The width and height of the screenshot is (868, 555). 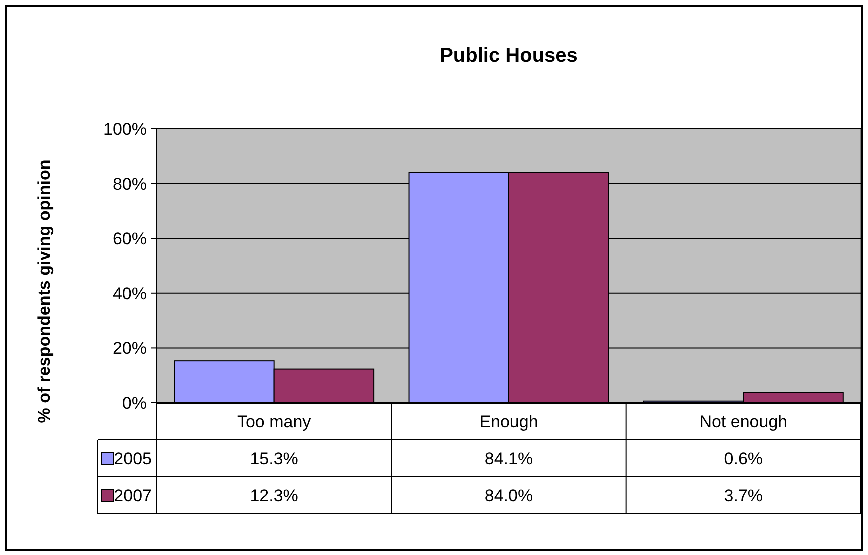 What do you see at coordinates (274, 496) in the screenshot?
I see `data-label: 12.3%` at bounding box center [274, 496].